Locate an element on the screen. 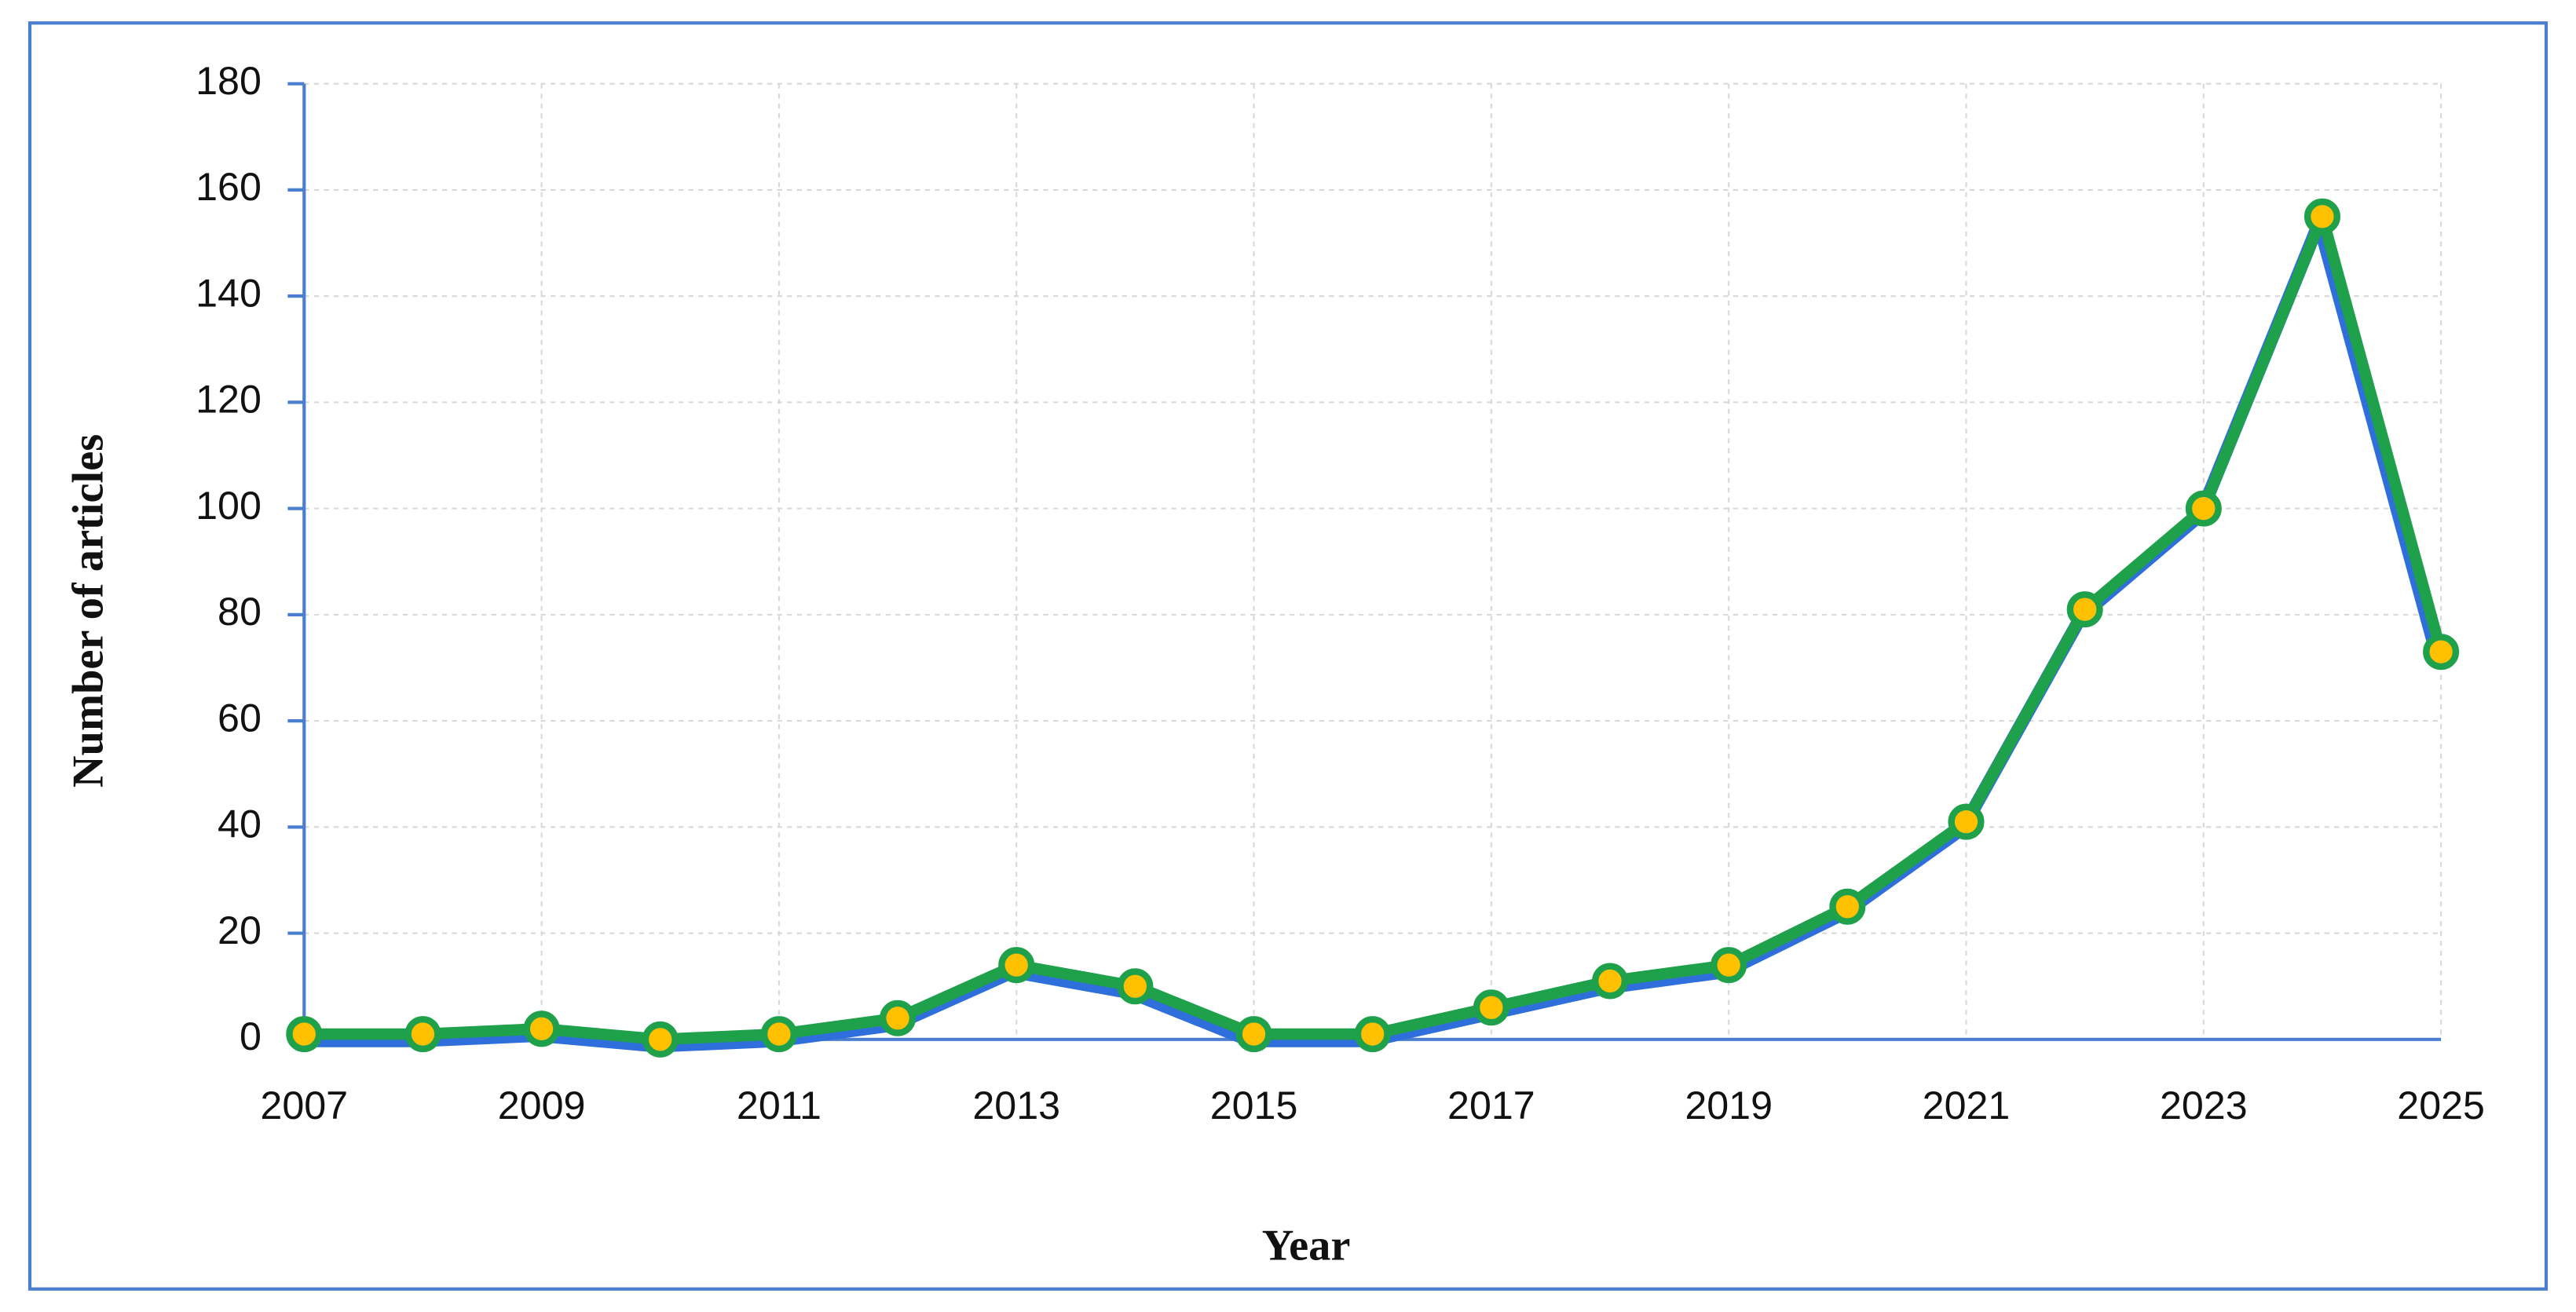 The width and height of the screenshot is (2576, 1312). y-tick-label: 120 is located at coordinates (229, 400).